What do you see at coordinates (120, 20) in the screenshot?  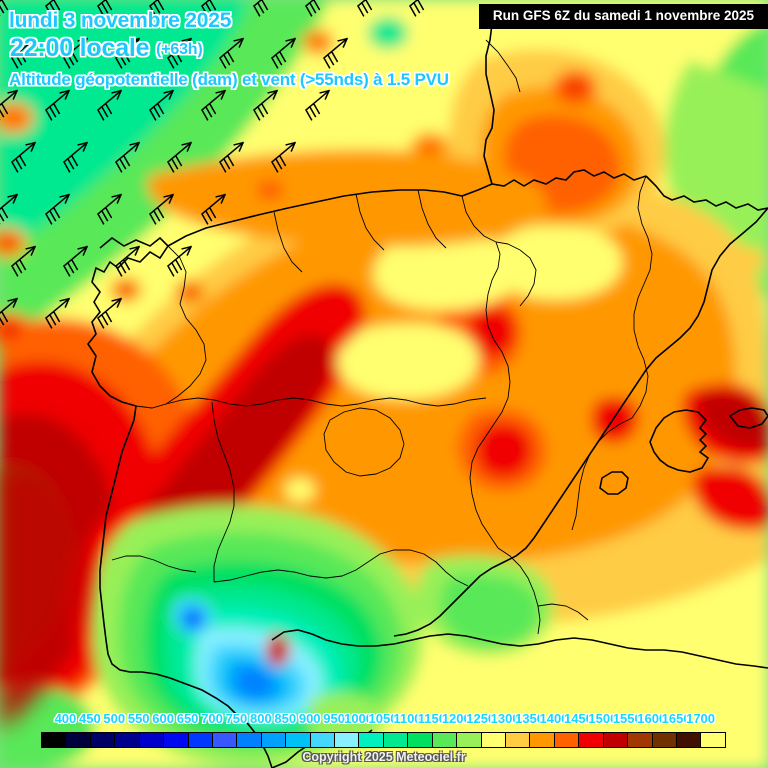 I see `forecast-date-label: lundi 3 novembre 2025` at bounding box center [120, 20].